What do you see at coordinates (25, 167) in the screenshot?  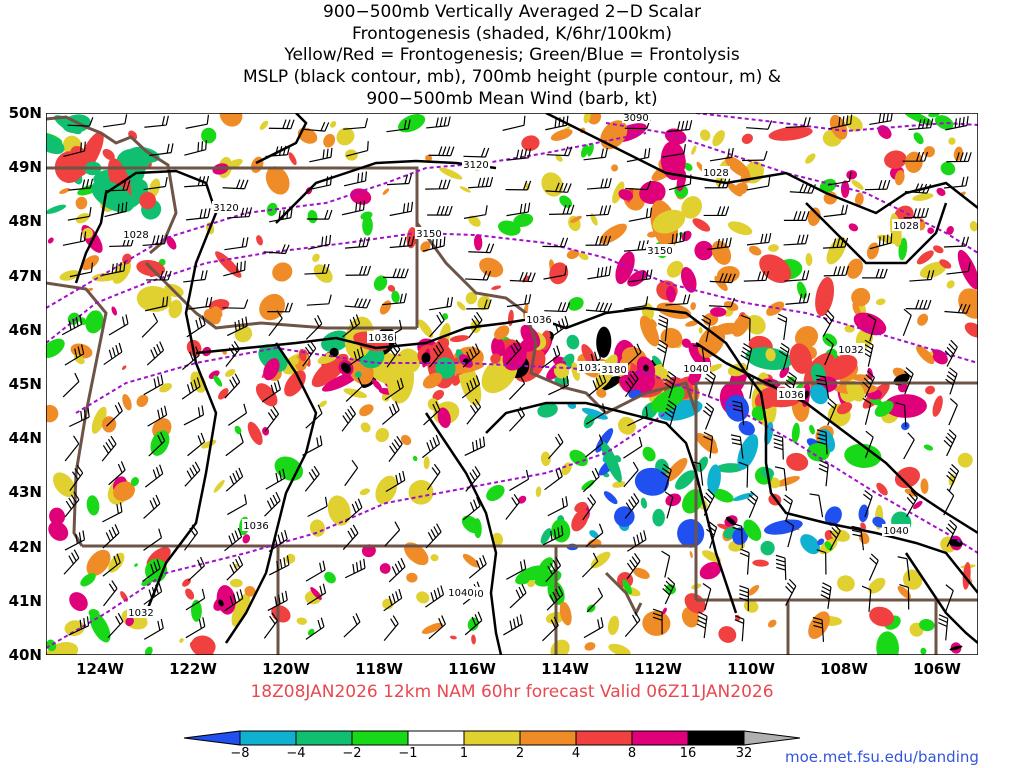 I see `lat-label: 49N` at bounding box center [25, 167].